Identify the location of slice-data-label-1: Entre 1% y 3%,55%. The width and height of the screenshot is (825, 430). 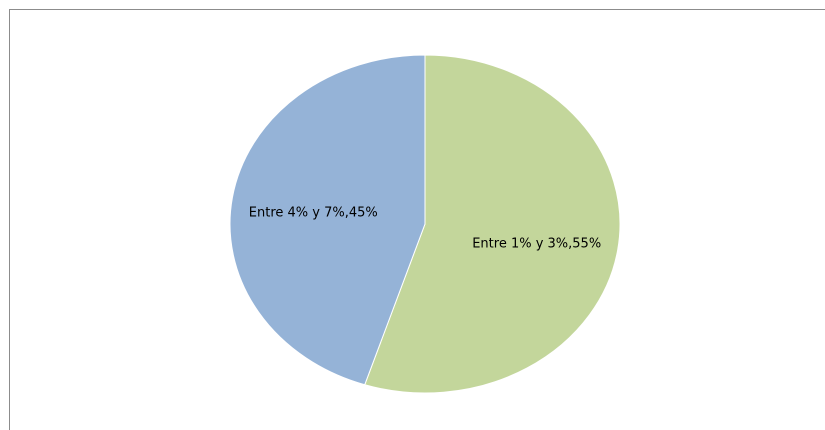
(536, 244).